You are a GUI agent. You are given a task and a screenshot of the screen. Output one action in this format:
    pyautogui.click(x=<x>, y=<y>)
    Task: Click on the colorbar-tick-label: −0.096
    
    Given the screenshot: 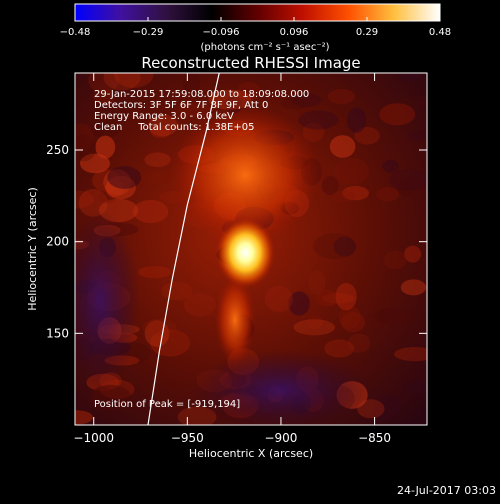 What is the action you would take?
    pyautogui.click(x=220, y=32)
    